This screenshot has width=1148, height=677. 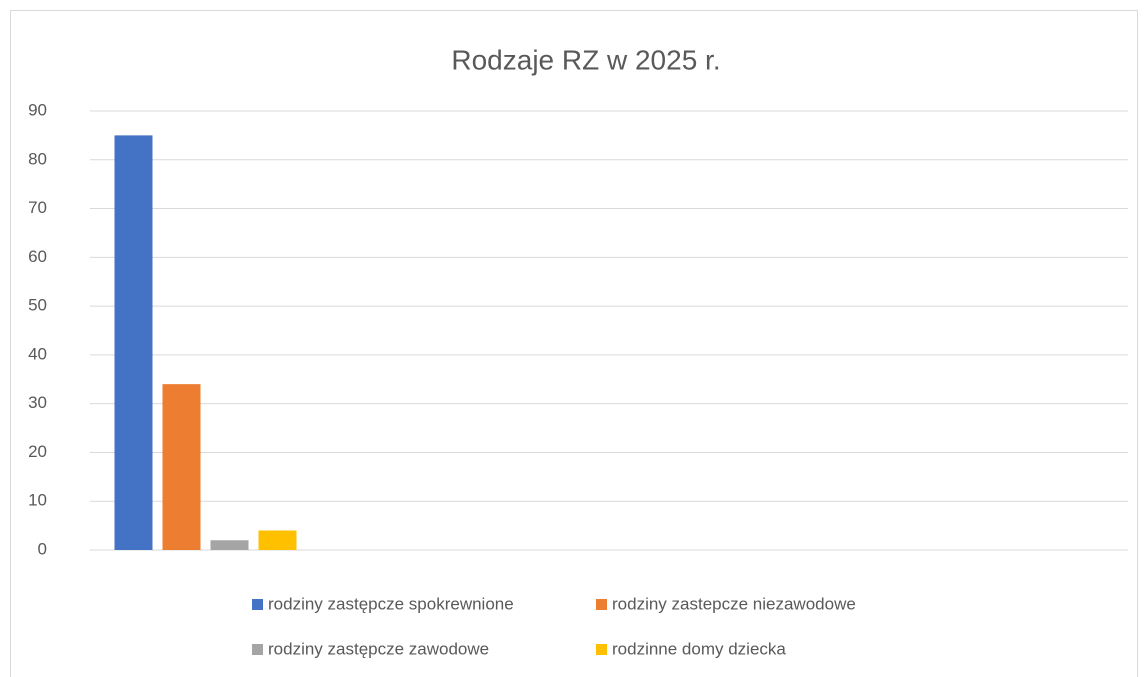 What do you see at coordinates (734, 603) in the screenshot?
I see `legend-label: rodziny zastepcze niezawodowe` at bounding box center [734, 603].